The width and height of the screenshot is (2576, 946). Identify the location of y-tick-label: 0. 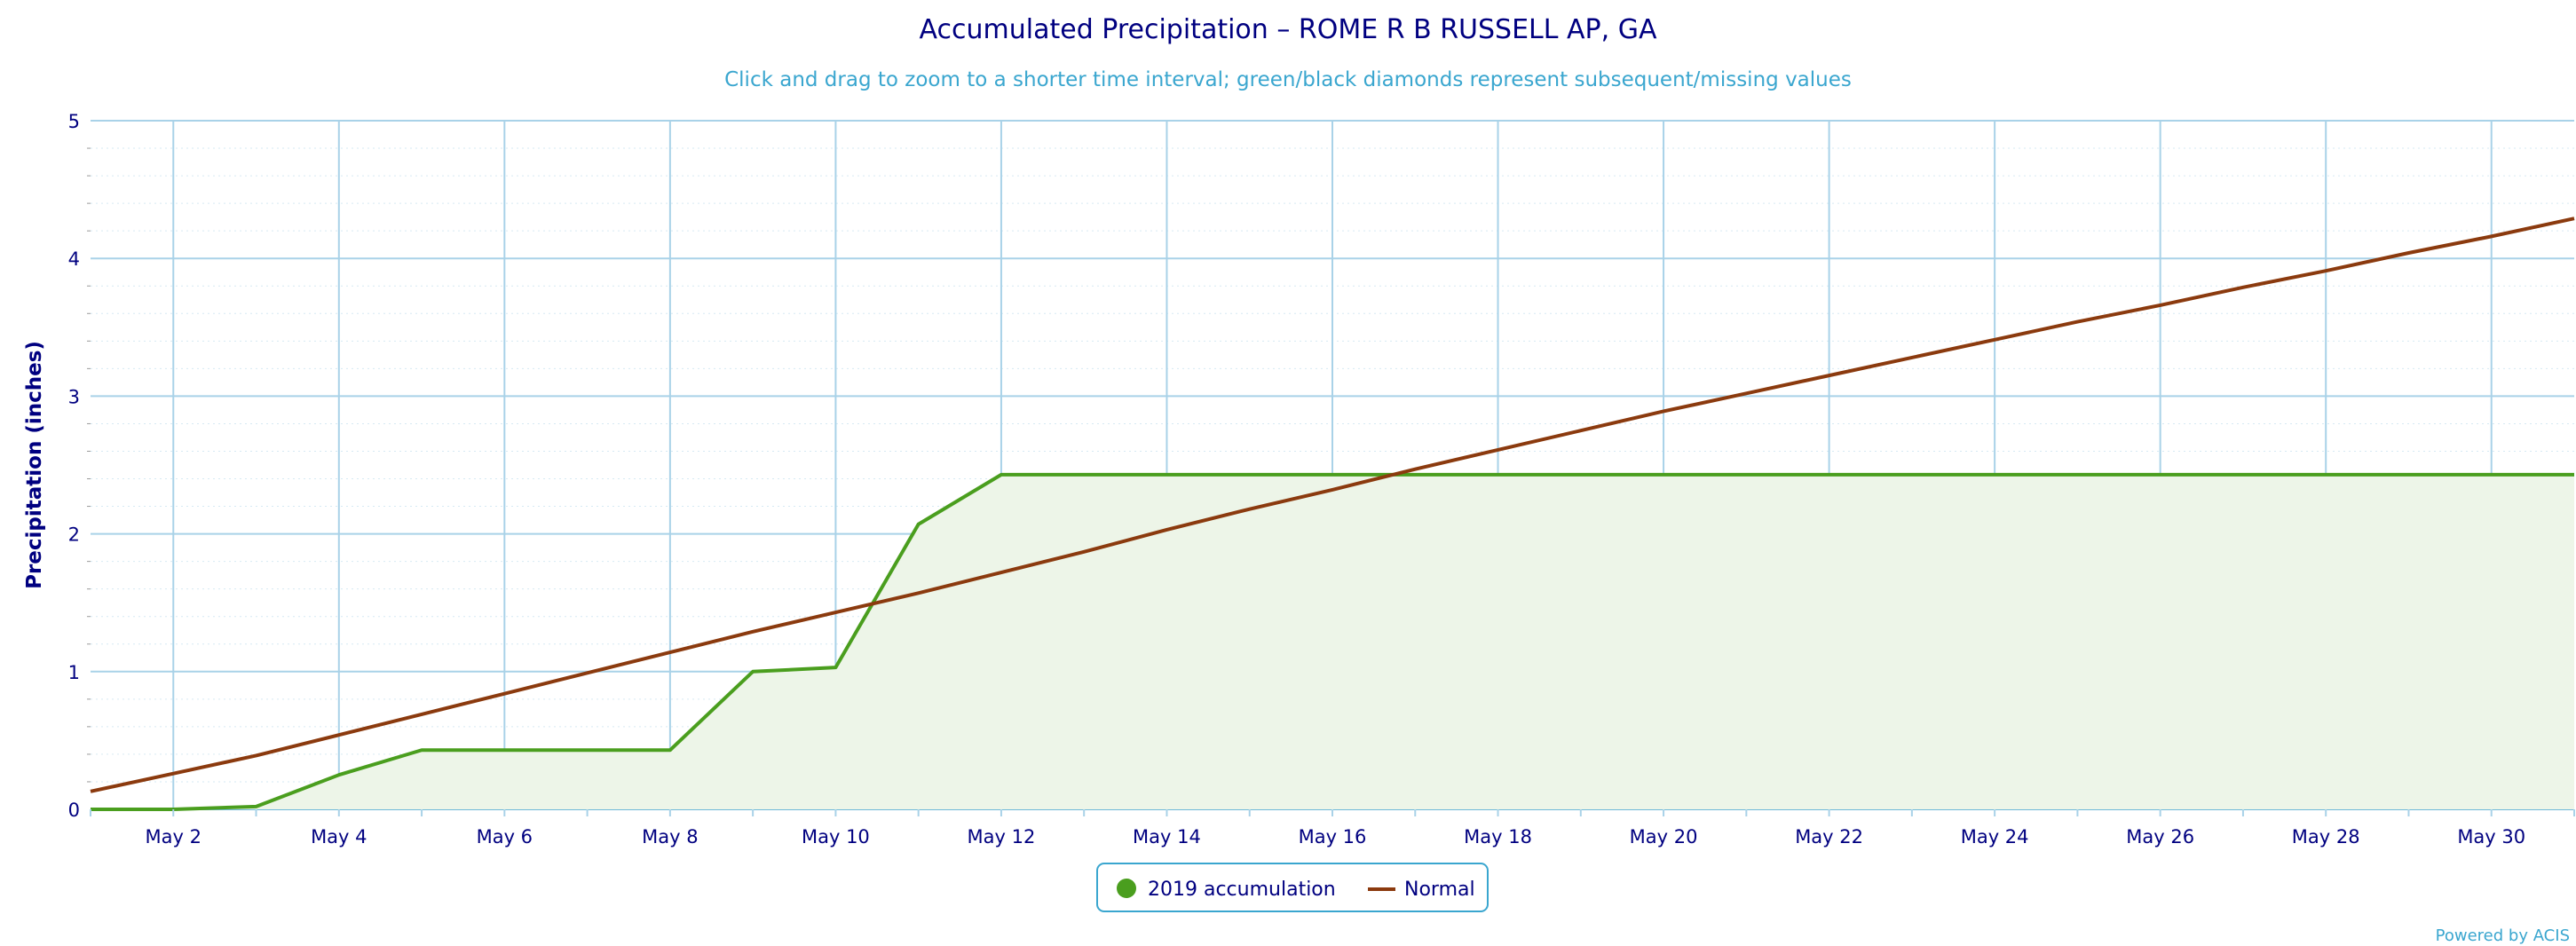
(74, 811).